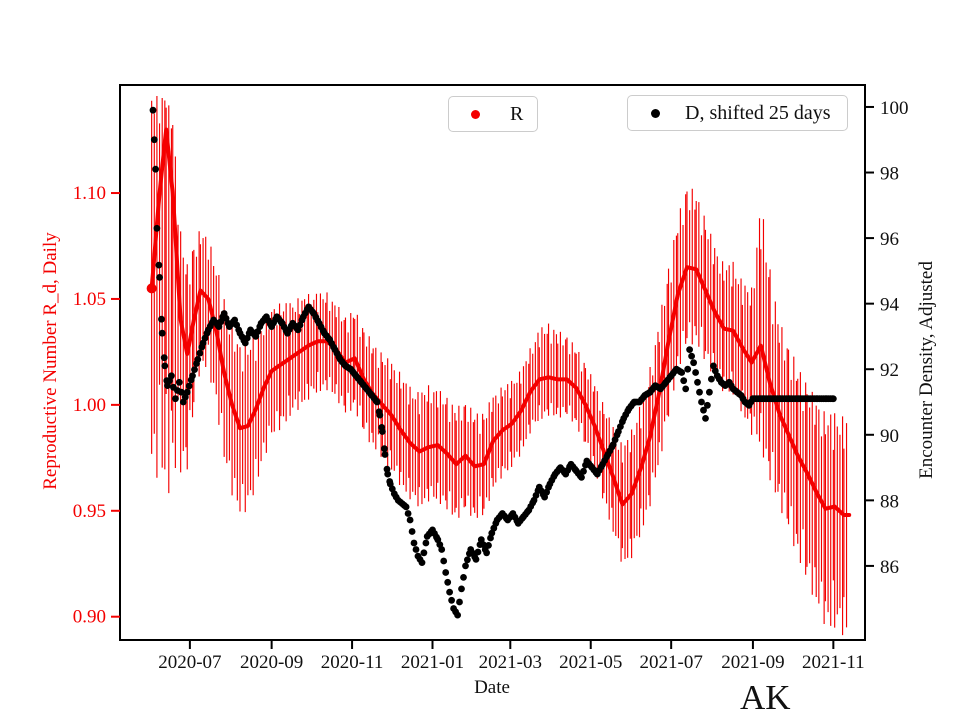 Image resolution: width=960 pixels, height=720 pixels. Describe the element at coordinates (271, 662) in the screenshot. I see `x-tick-label: 2020-09` at that location.